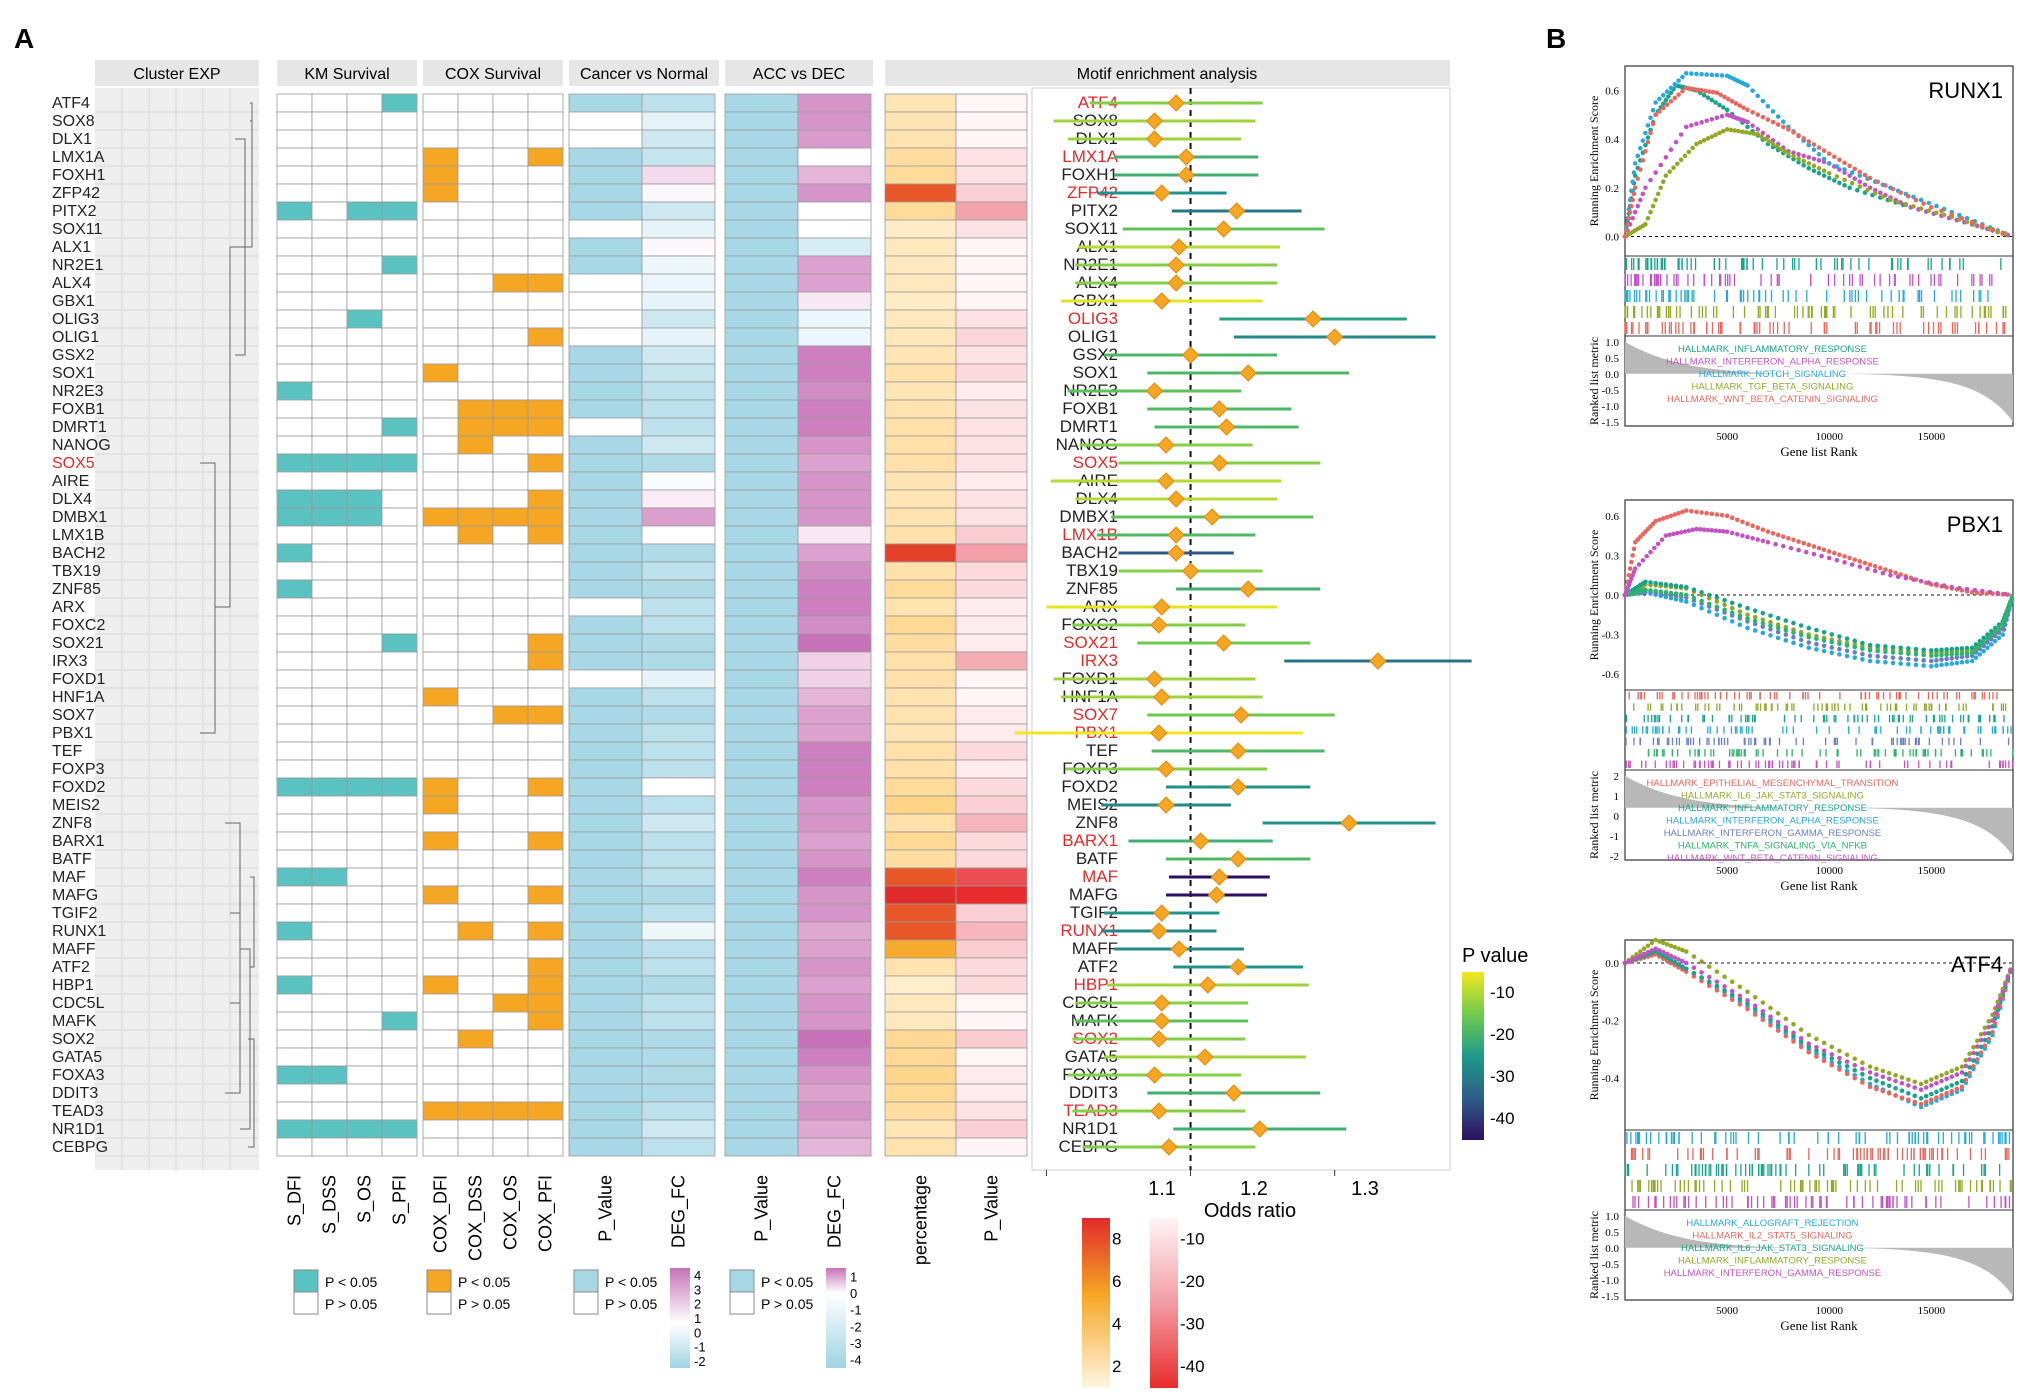  What do you see at coordinates (78, 1075) in the screenshot?
I see `left-gene-label: FOXA3` at bounding box center [78, 1075].